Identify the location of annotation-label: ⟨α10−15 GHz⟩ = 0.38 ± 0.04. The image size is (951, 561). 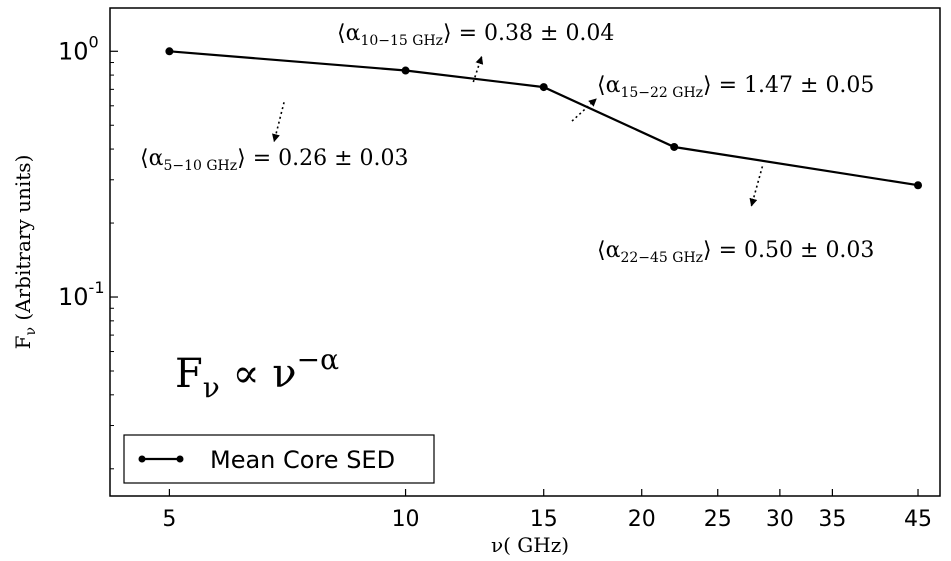
(475, 35).